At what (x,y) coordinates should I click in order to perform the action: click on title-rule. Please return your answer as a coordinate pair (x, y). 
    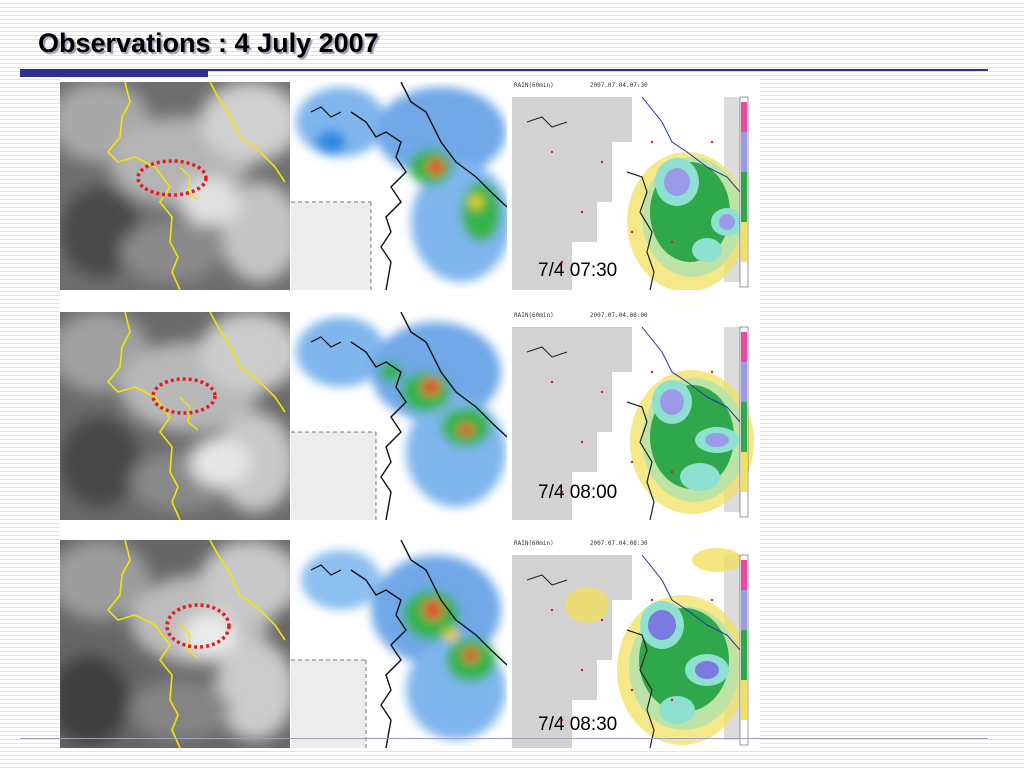
    Looking at the image, I should click on (504, 70).